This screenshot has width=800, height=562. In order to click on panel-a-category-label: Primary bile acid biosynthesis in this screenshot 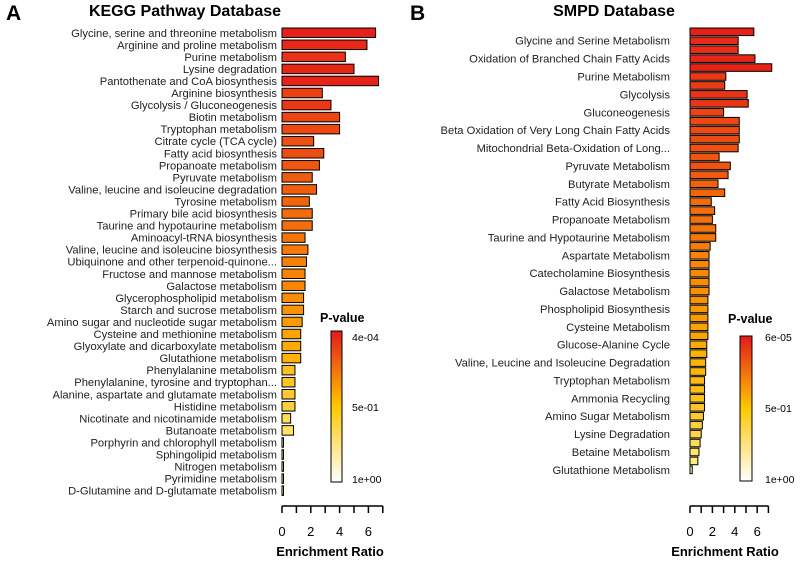, I will do `click(204, 215)`.